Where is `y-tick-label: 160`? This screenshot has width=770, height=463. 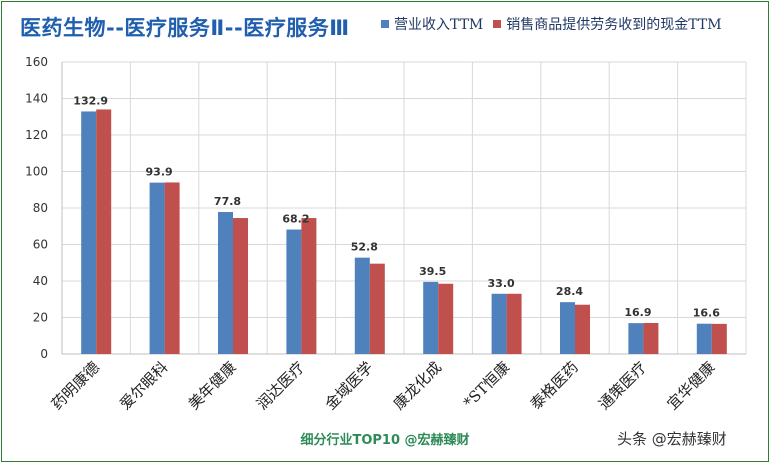 y-tick-label: 160 is located at coordinates (36, 62).